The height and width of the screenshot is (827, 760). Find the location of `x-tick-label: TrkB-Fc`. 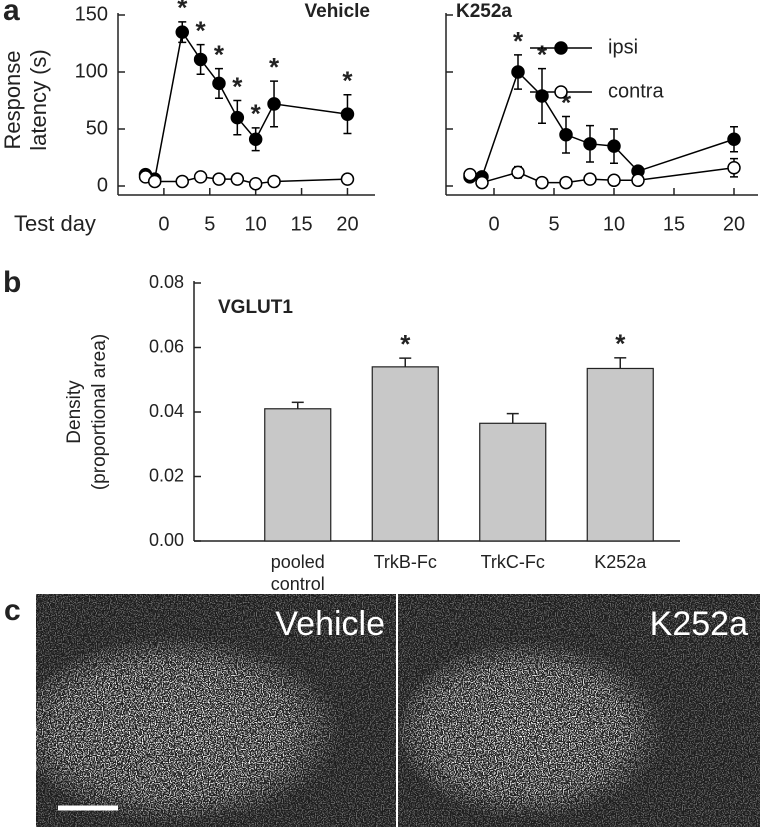

x-tick-label: TrkB-Fc is located at coordinates (405, 562).